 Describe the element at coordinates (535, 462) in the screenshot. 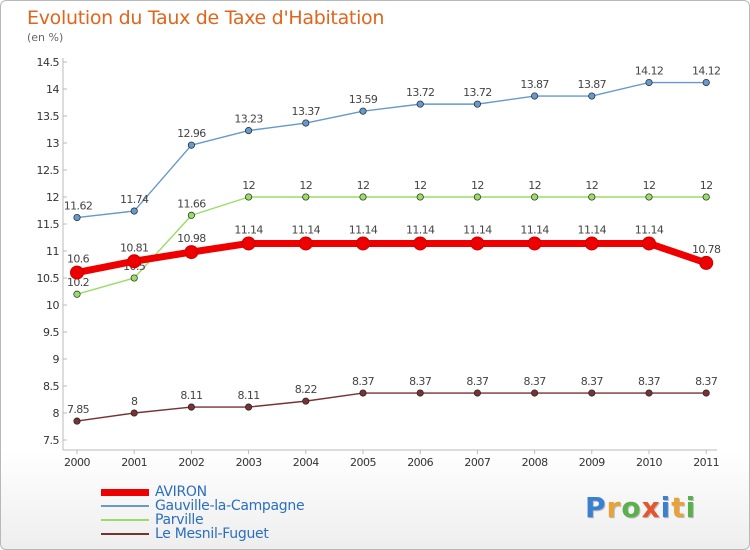

I see `x-tick-label: 2008` at that location.